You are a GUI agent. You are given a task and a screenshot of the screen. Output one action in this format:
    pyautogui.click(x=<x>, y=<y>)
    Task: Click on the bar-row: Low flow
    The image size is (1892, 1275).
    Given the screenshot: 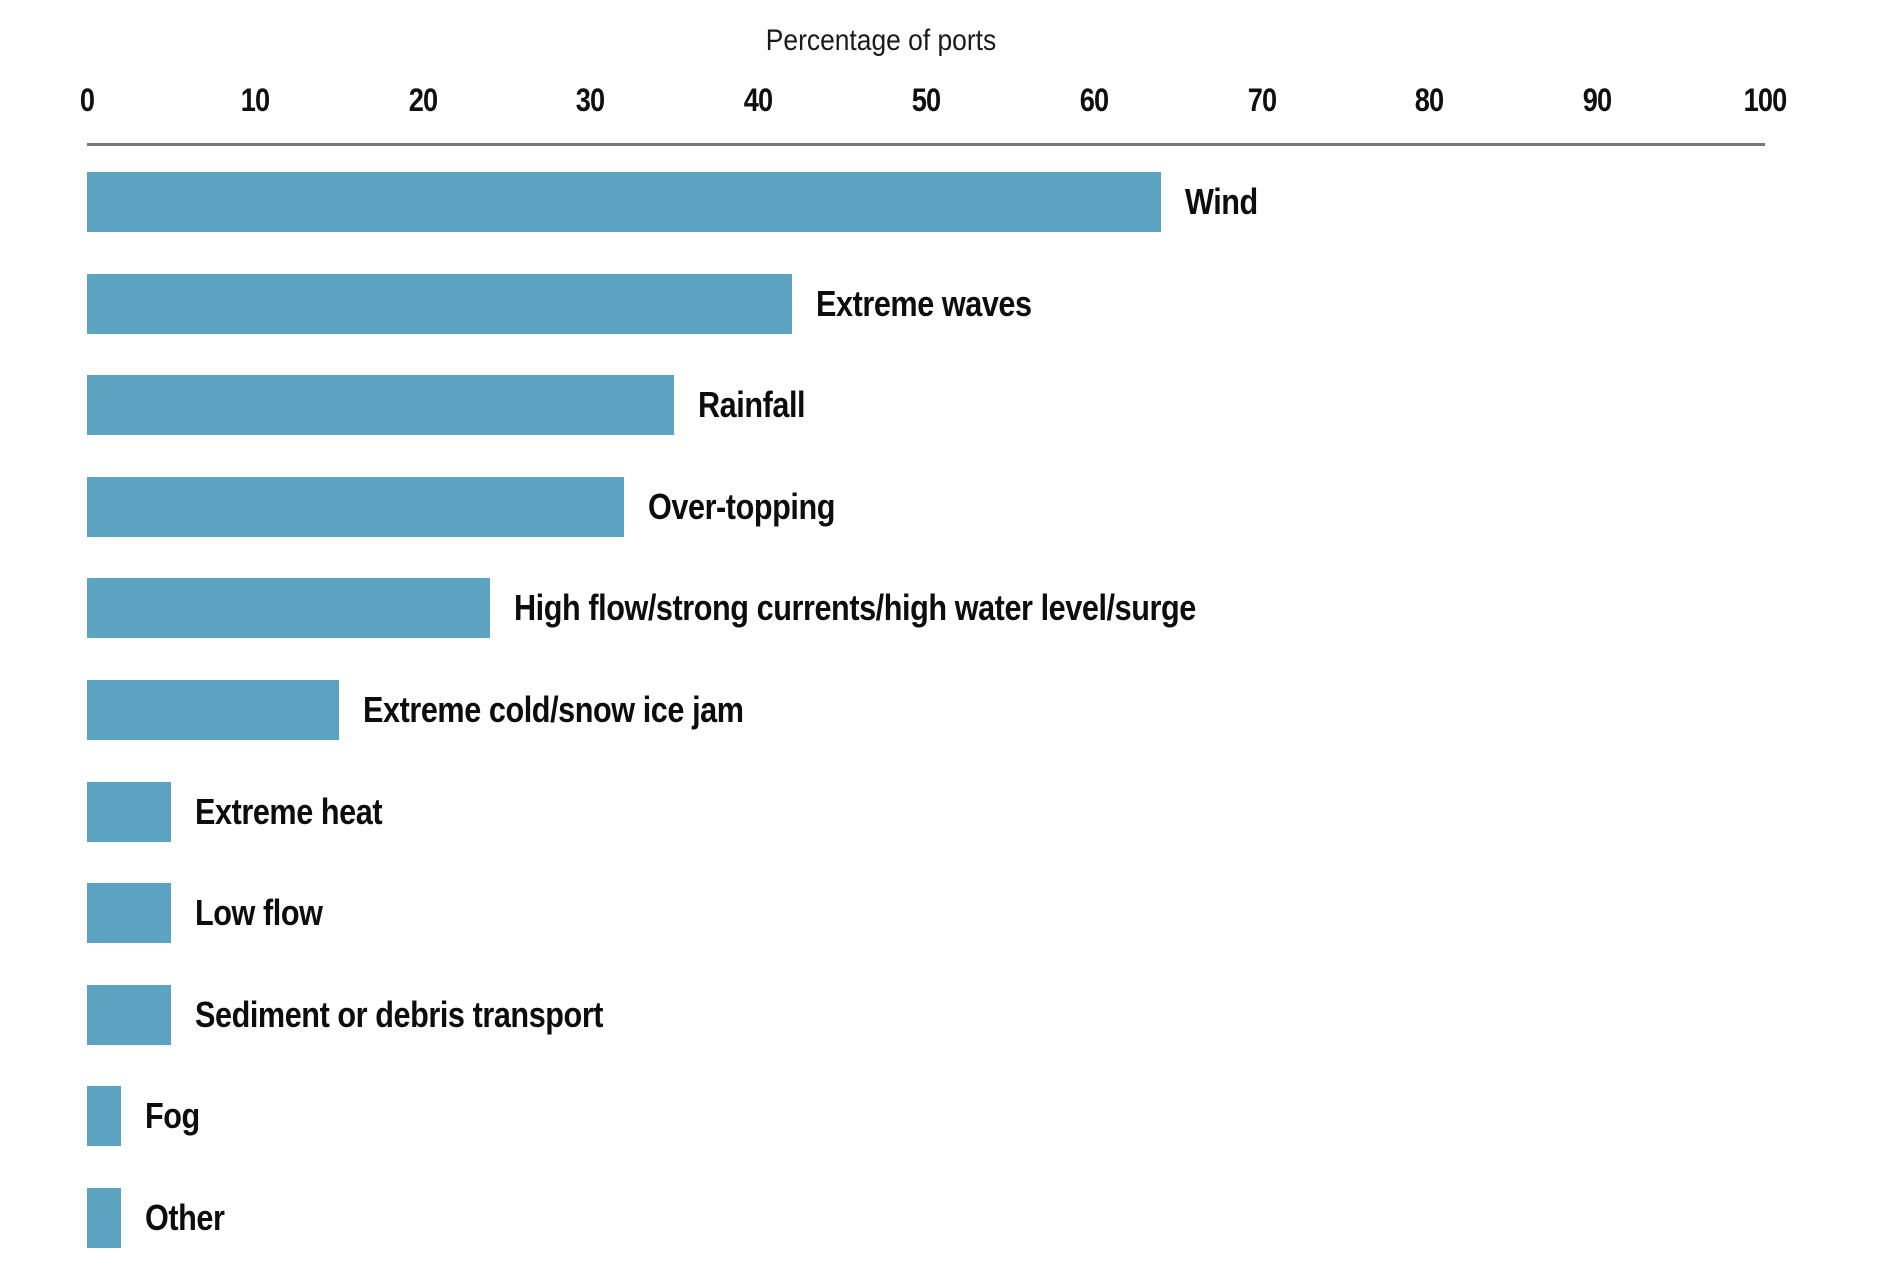 What is the action you would take?
    pyautogui.click(x=216, y=913)
    